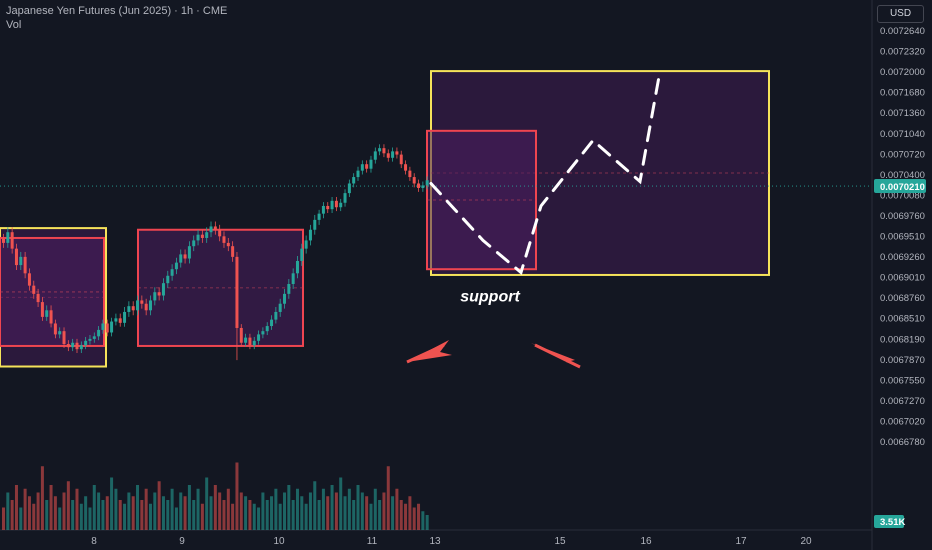 The image size is (932, 550). I want to click on x-tick-label: 15, so click(560, 541).